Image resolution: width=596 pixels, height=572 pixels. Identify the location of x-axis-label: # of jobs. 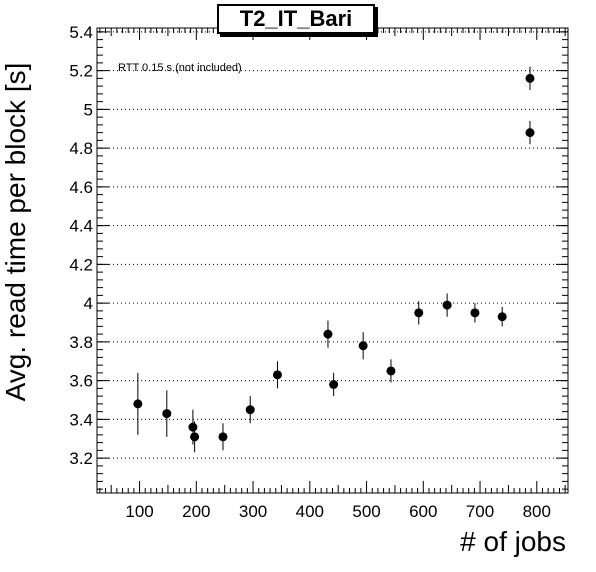
(513, 541).